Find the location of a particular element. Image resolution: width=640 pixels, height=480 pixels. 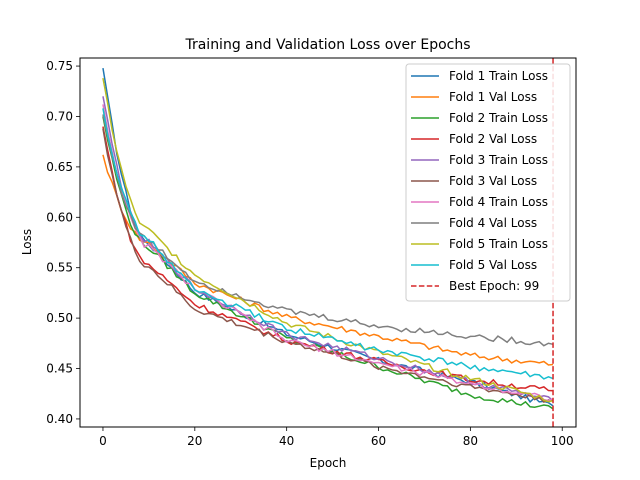

x-tick-label: 20 is located at coordinates (194, 441).